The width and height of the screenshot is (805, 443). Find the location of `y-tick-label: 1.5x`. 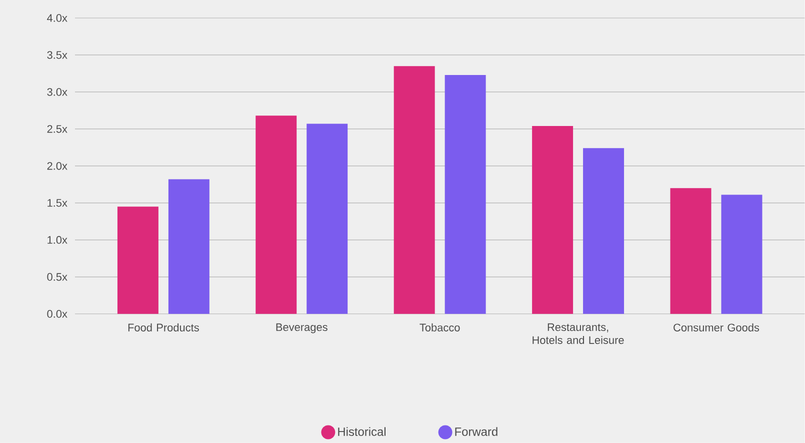

y-tick-label: 1.5x is located at coordinates (58, 203).